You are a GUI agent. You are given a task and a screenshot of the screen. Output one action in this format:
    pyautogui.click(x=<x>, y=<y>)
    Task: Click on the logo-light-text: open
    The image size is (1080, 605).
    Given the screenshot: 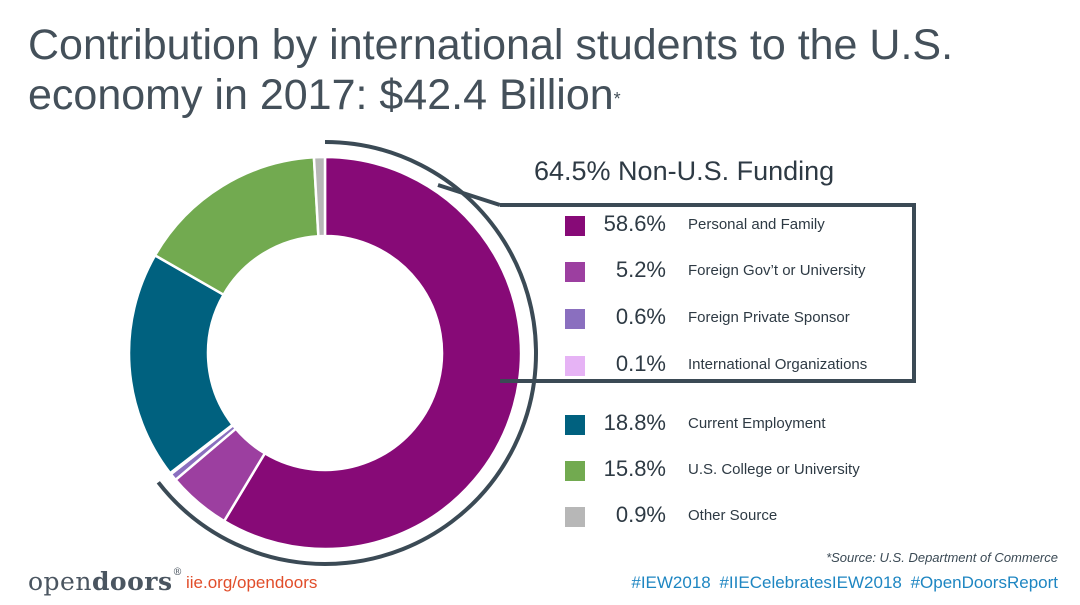 What is the action you would take?
    pyautogui.click(x=60, y=581)
    